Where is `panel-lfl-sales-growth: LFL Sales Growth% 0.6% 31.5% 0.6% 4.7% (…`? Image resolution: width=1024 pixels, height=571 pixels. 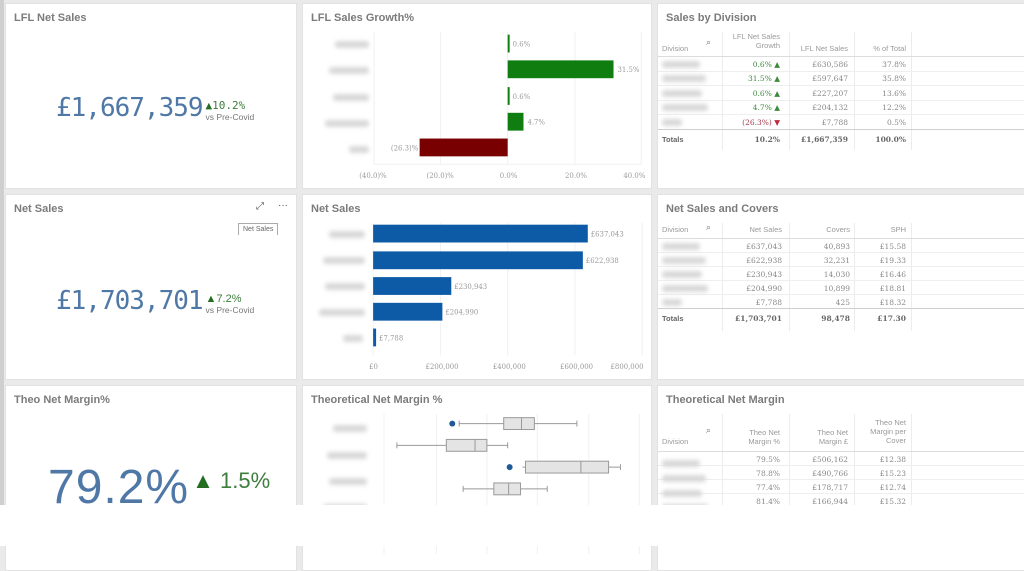
panel-lfl-sales-growth: LFL Sales Growth% 0.6% 31.5% 0.6% 4.7% (… is located at coordinates (477, 96).